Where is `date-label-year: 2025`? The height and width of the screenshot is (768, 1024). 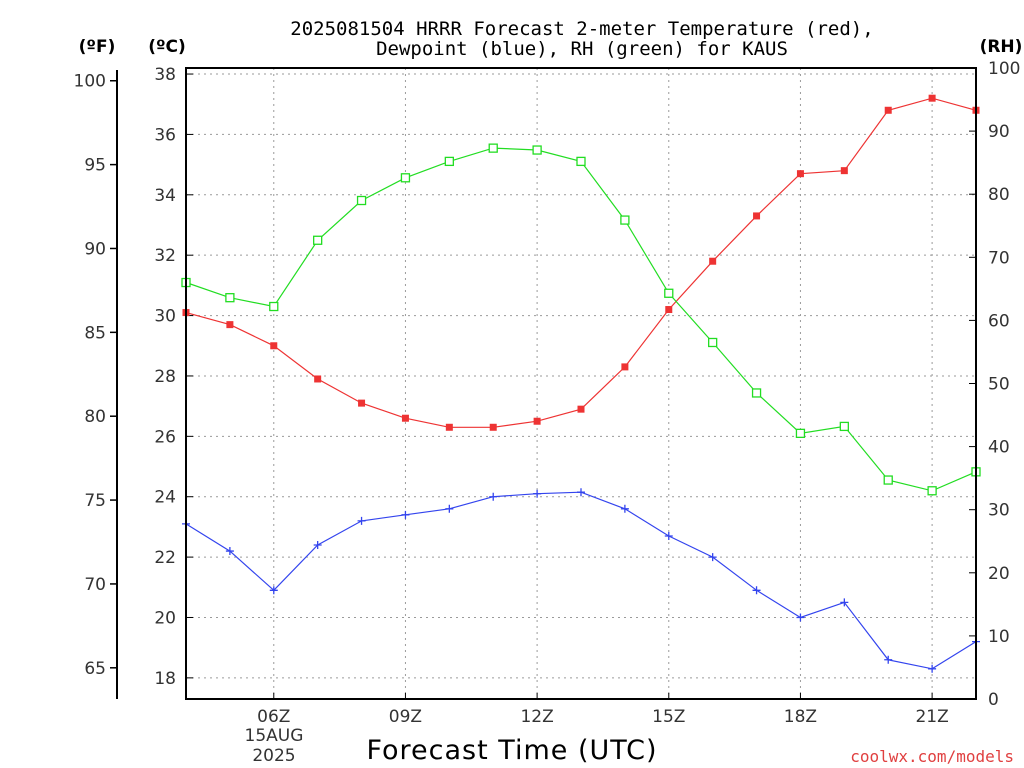
date-label-year: 2025 is located at coordinates (273, 756).